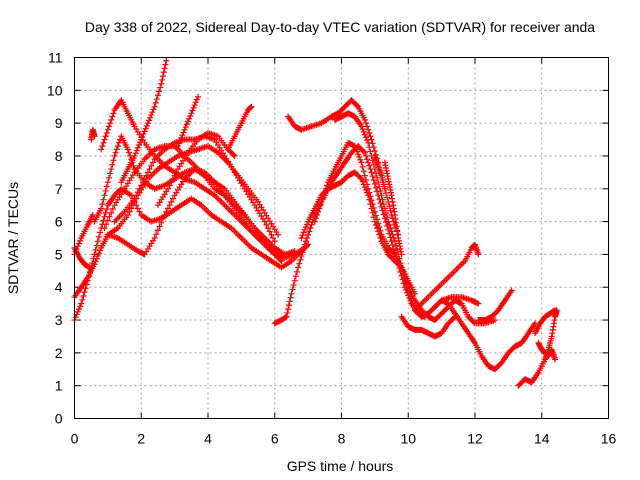 Image resolution: width=640 pixels, height=480 pixels. What do you see at coordinates (609, 439) in the screenshot?
I see `x-tick-label: 16` at bounding box center [609, 439].